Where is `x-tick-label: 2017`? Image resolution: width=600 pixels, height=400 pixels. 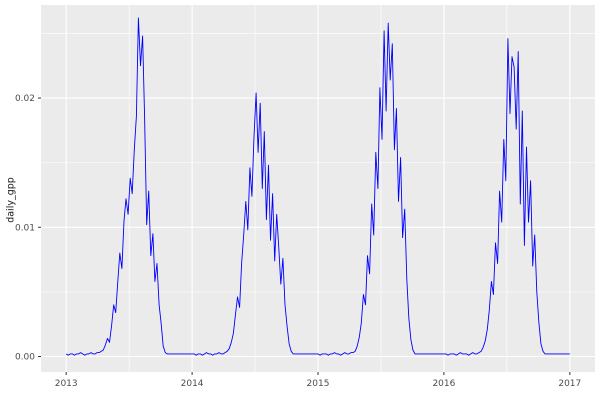 x-tick-label: 2017 is located at coordinates (569, 384).